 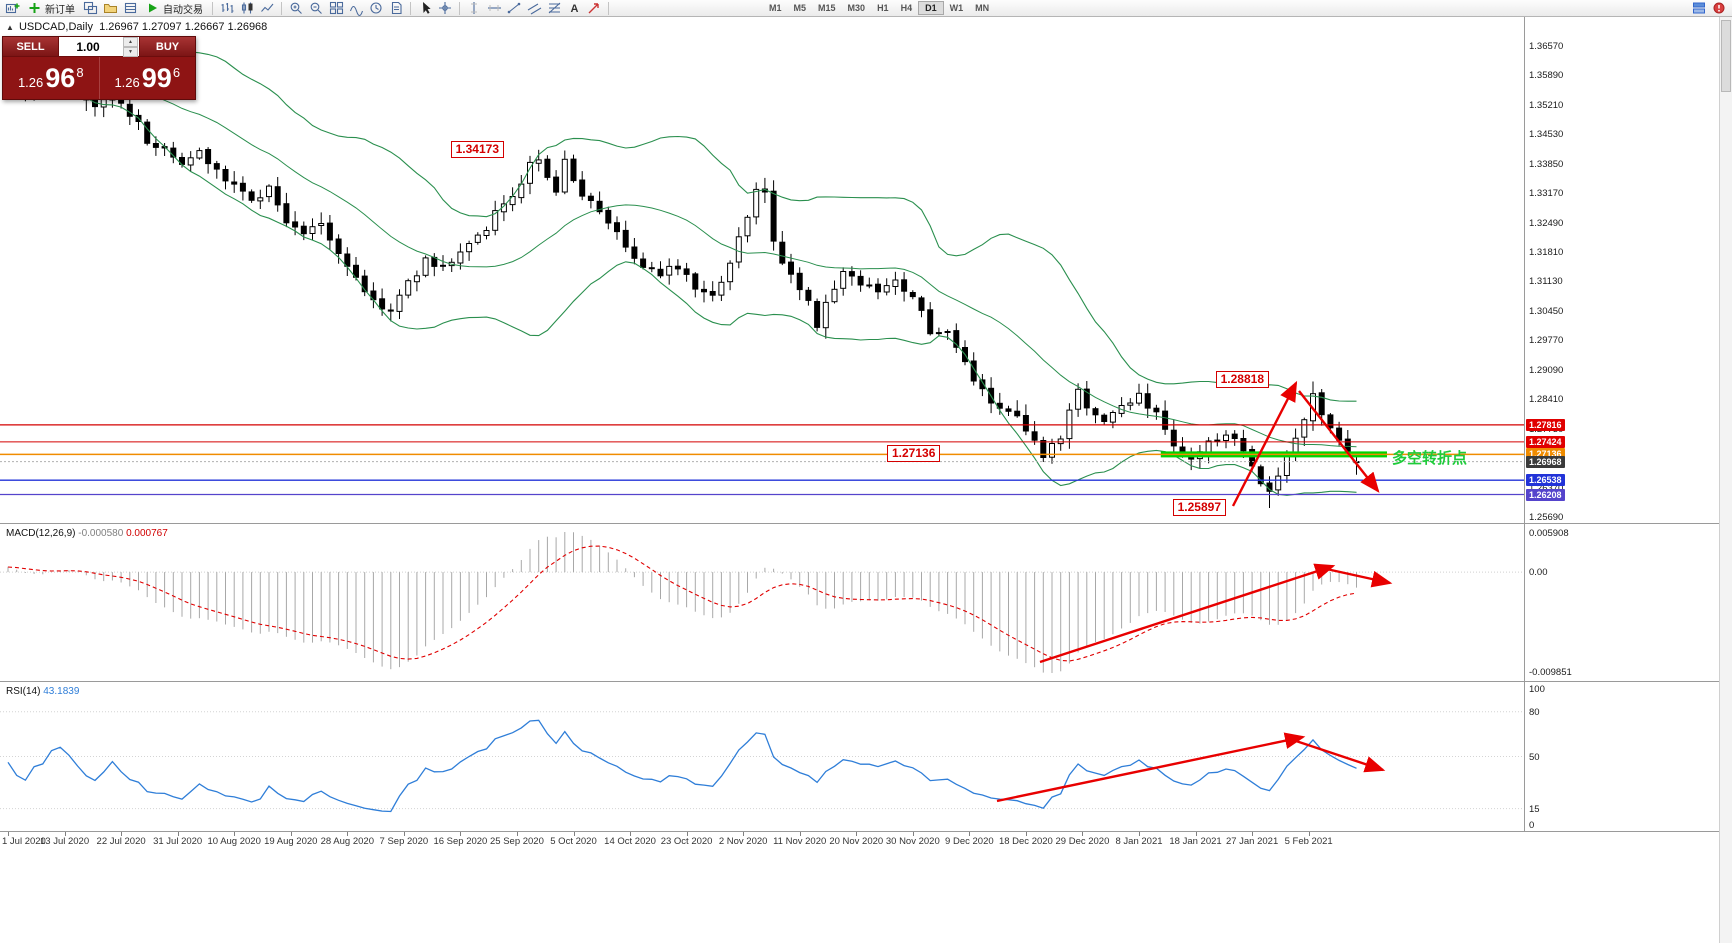 What do you see at coordinates (10, 27) in the screenshot?
I see `symbol-marker-icon: ▲` at bounding box center [10, 27].